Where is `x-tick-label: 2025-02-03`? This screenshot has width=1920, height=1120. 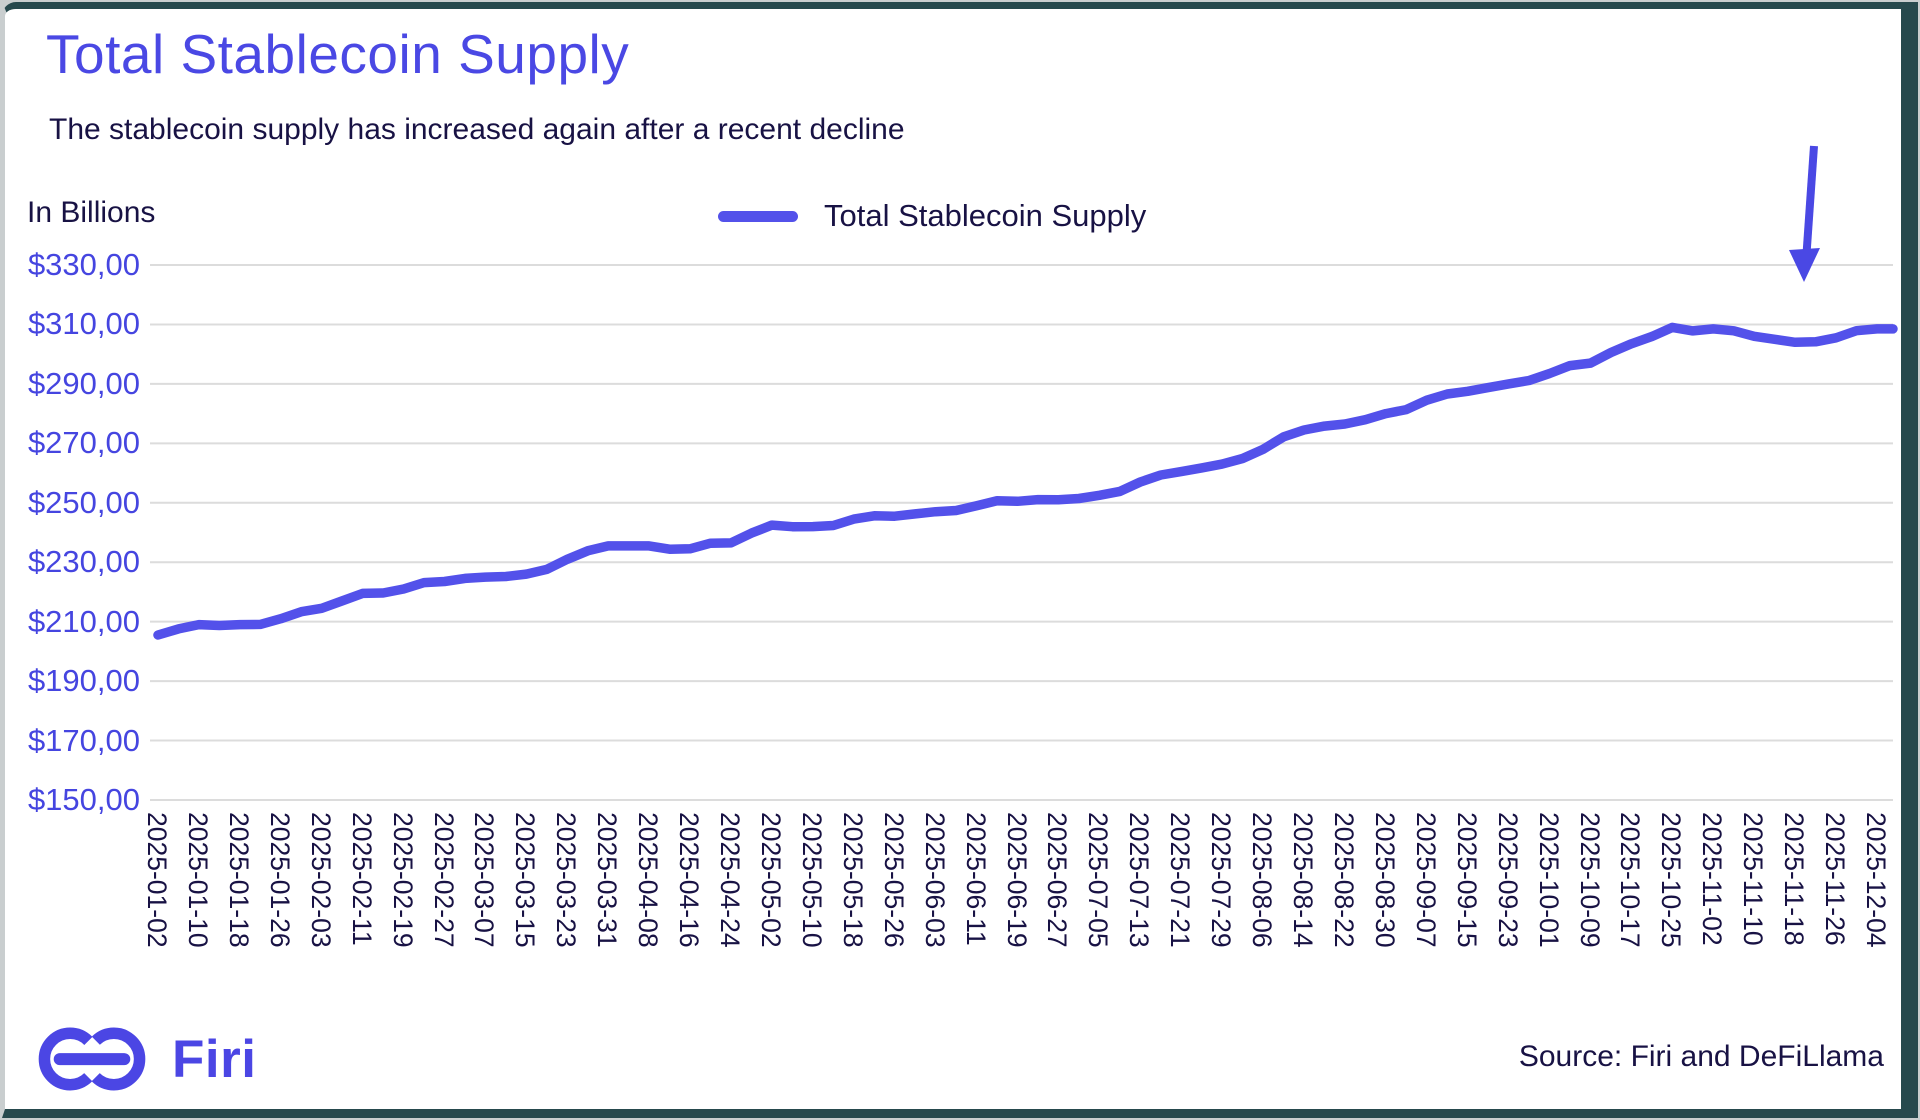 x-tick-label: 2025-02-03 is located at coordinates (320, 880).